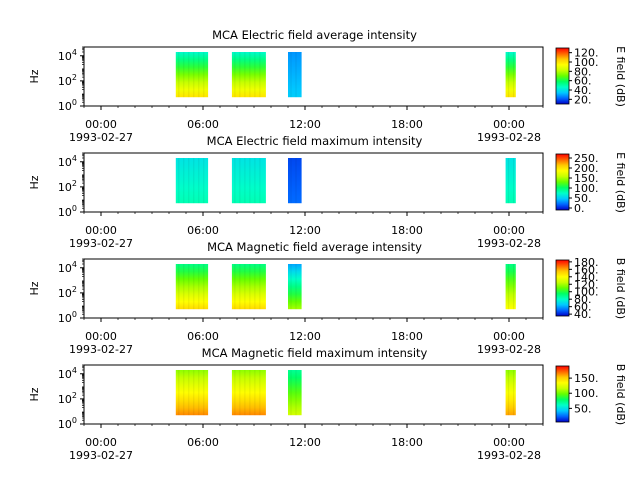  Describe the element at coordinates (586, 178) in the screenshot. I see `colorbar-tick-label: 150.` at that location.